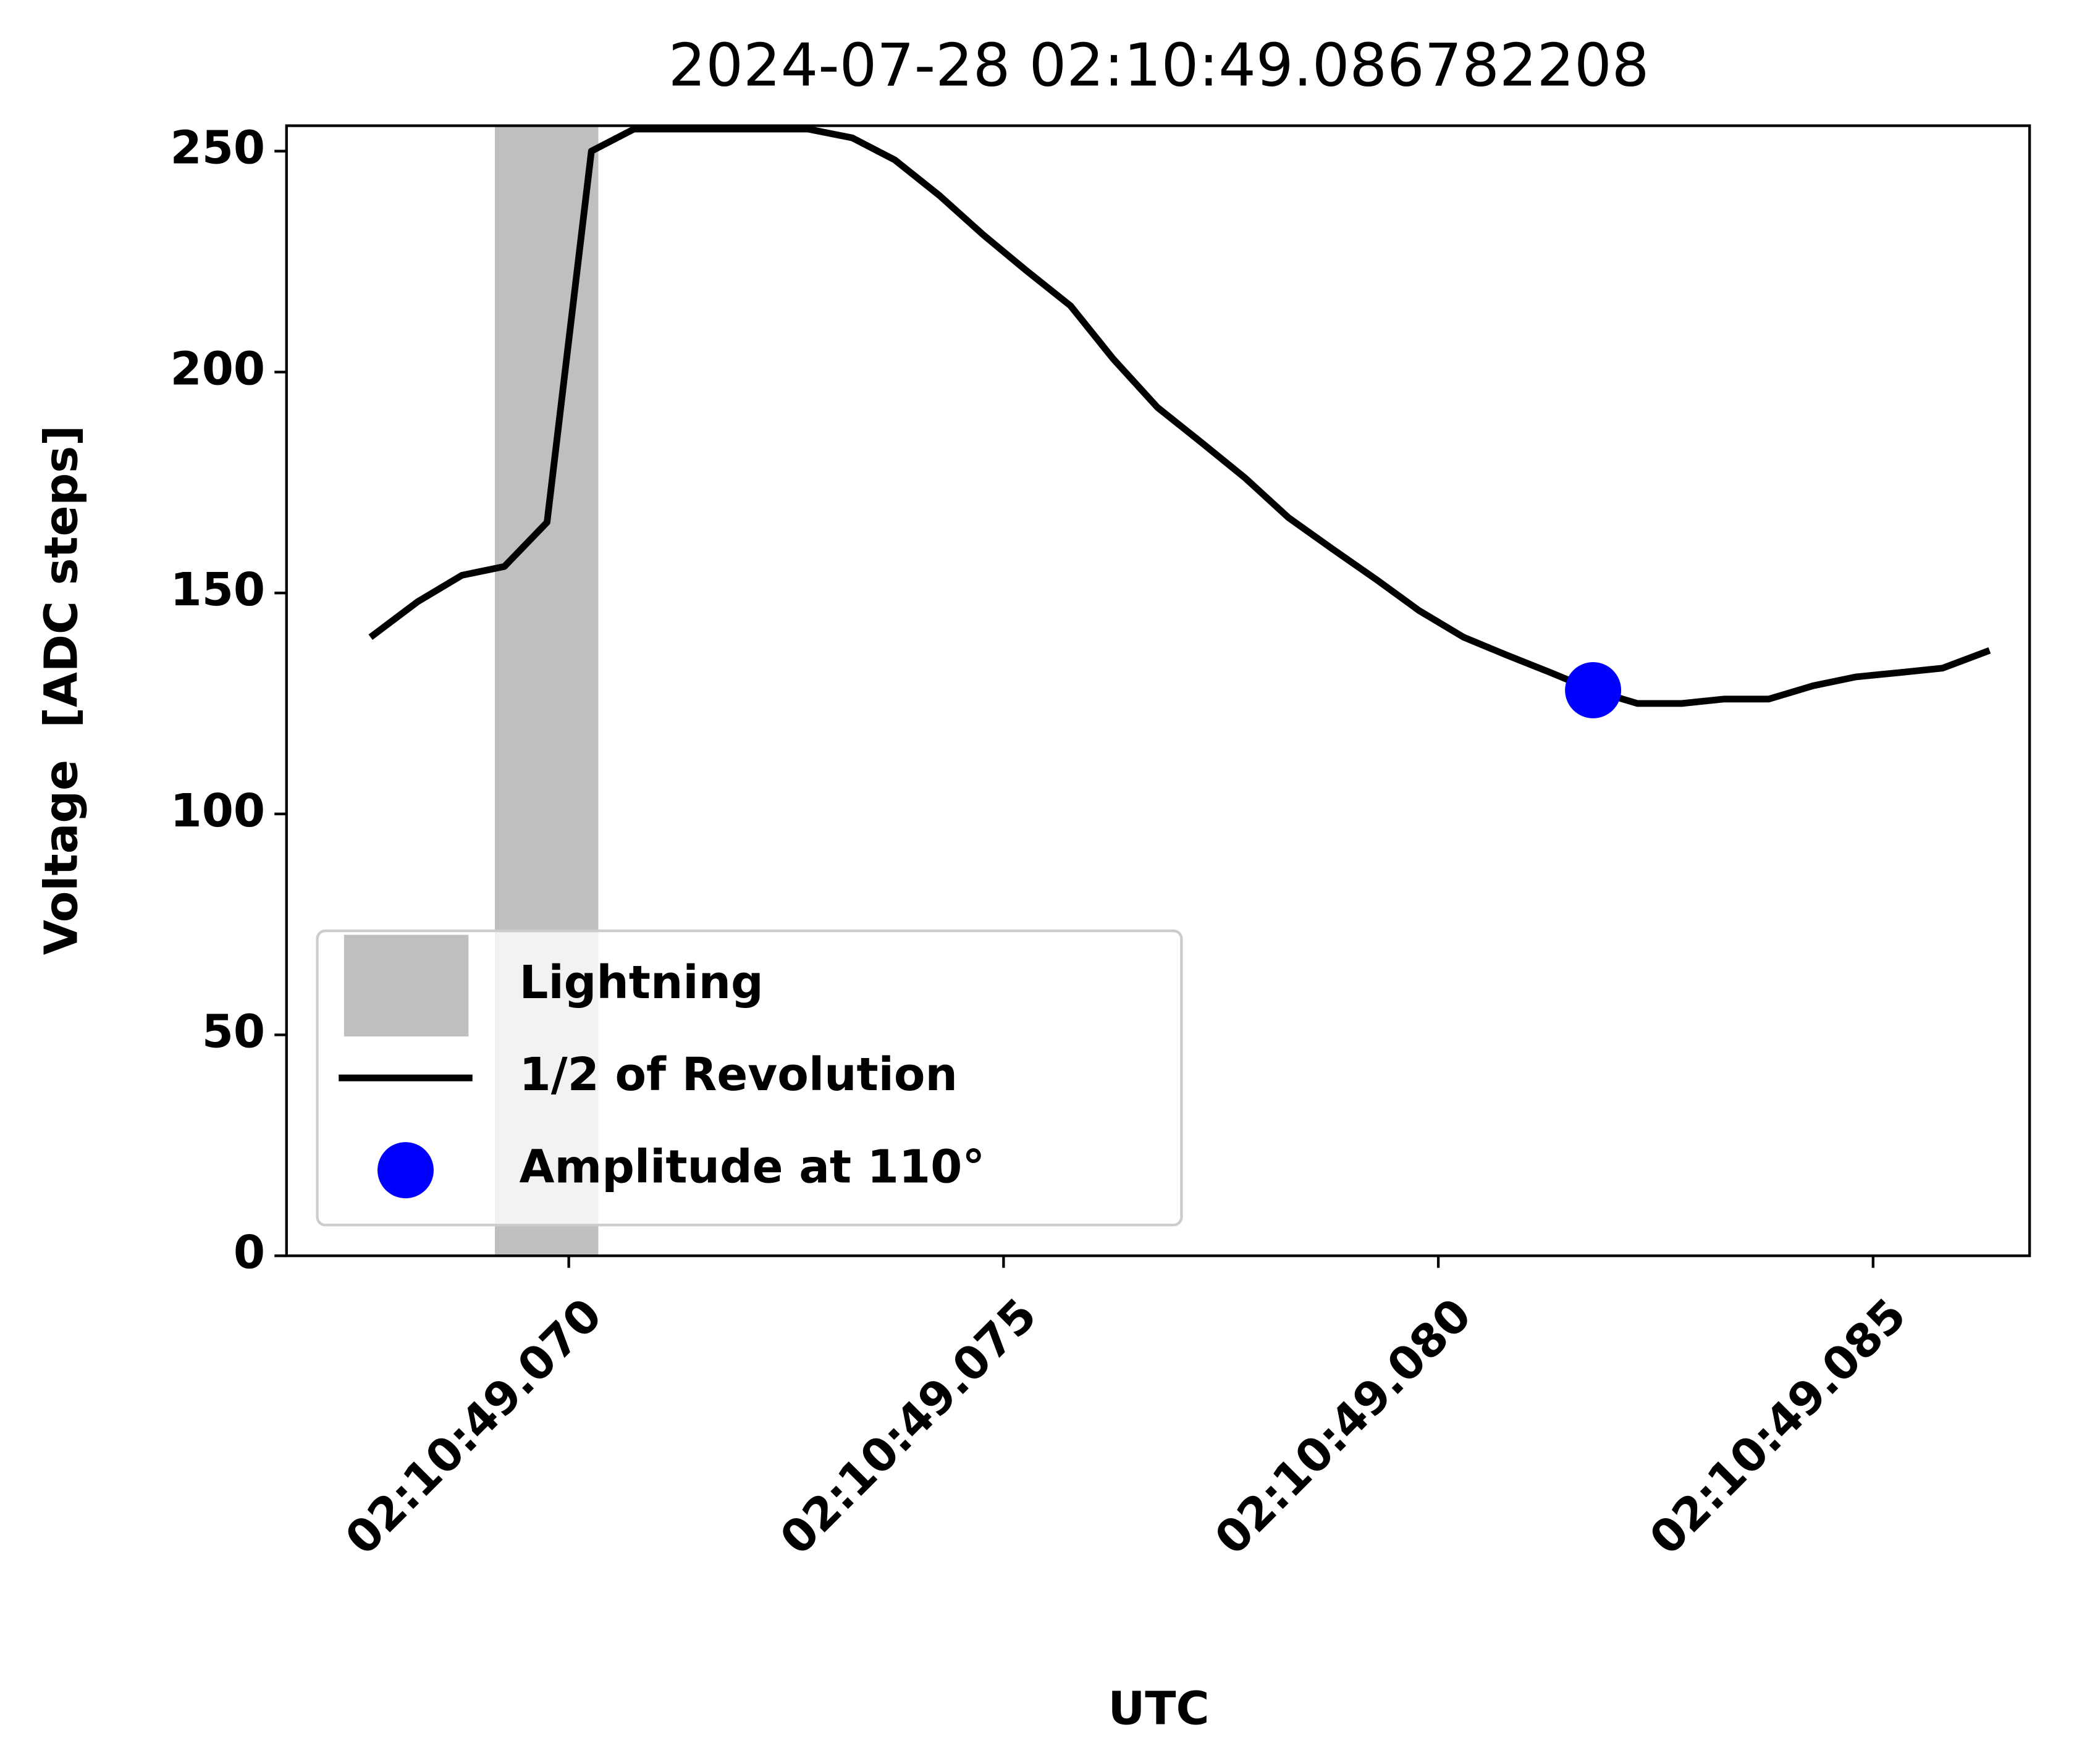 This screenshot has height=1764, width=2074. Describe the element at coordinates (1159, 1709) in the screenshot. I see `x-axis-label: UTC` at that location.